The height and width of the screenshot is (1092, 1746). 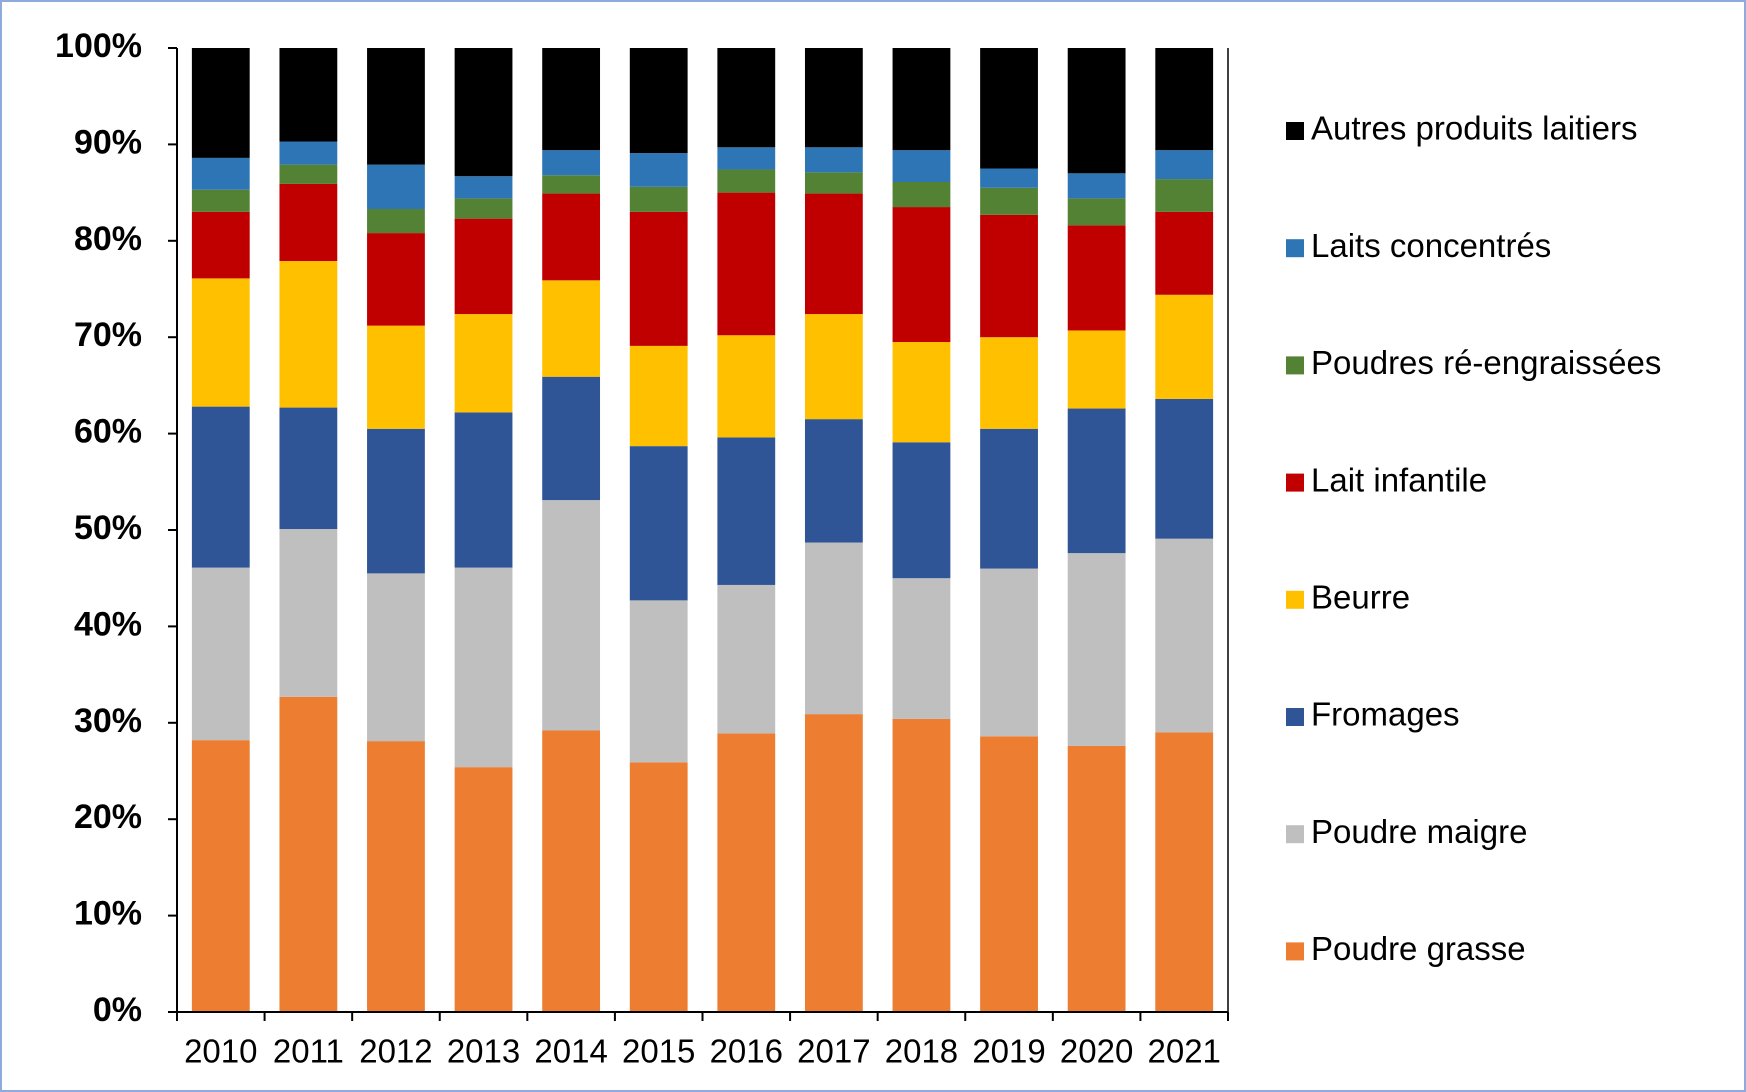 I want to click on y-tick-label: 50%, so click(x=108, y=528).